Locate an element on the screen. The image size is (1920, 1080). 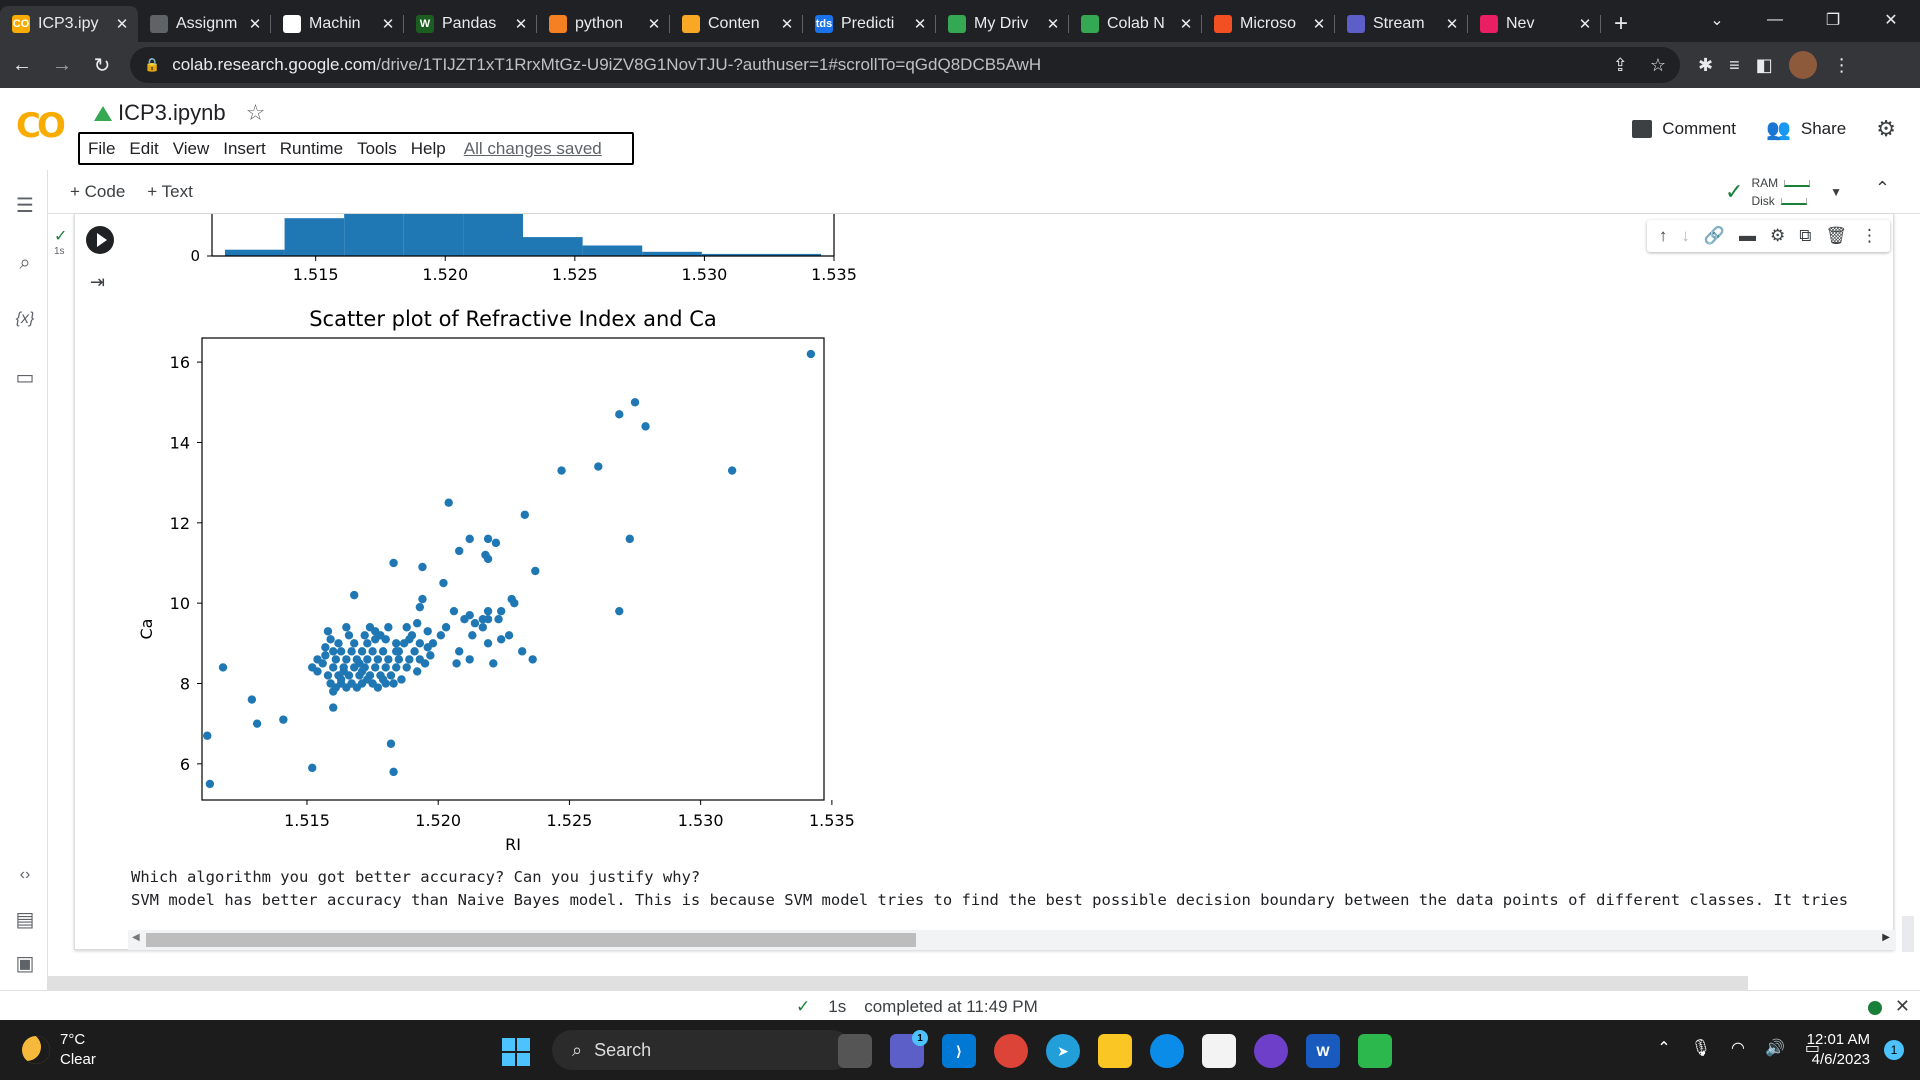
volume-icon: 🔊 is located at coordinates (1774, 1048).